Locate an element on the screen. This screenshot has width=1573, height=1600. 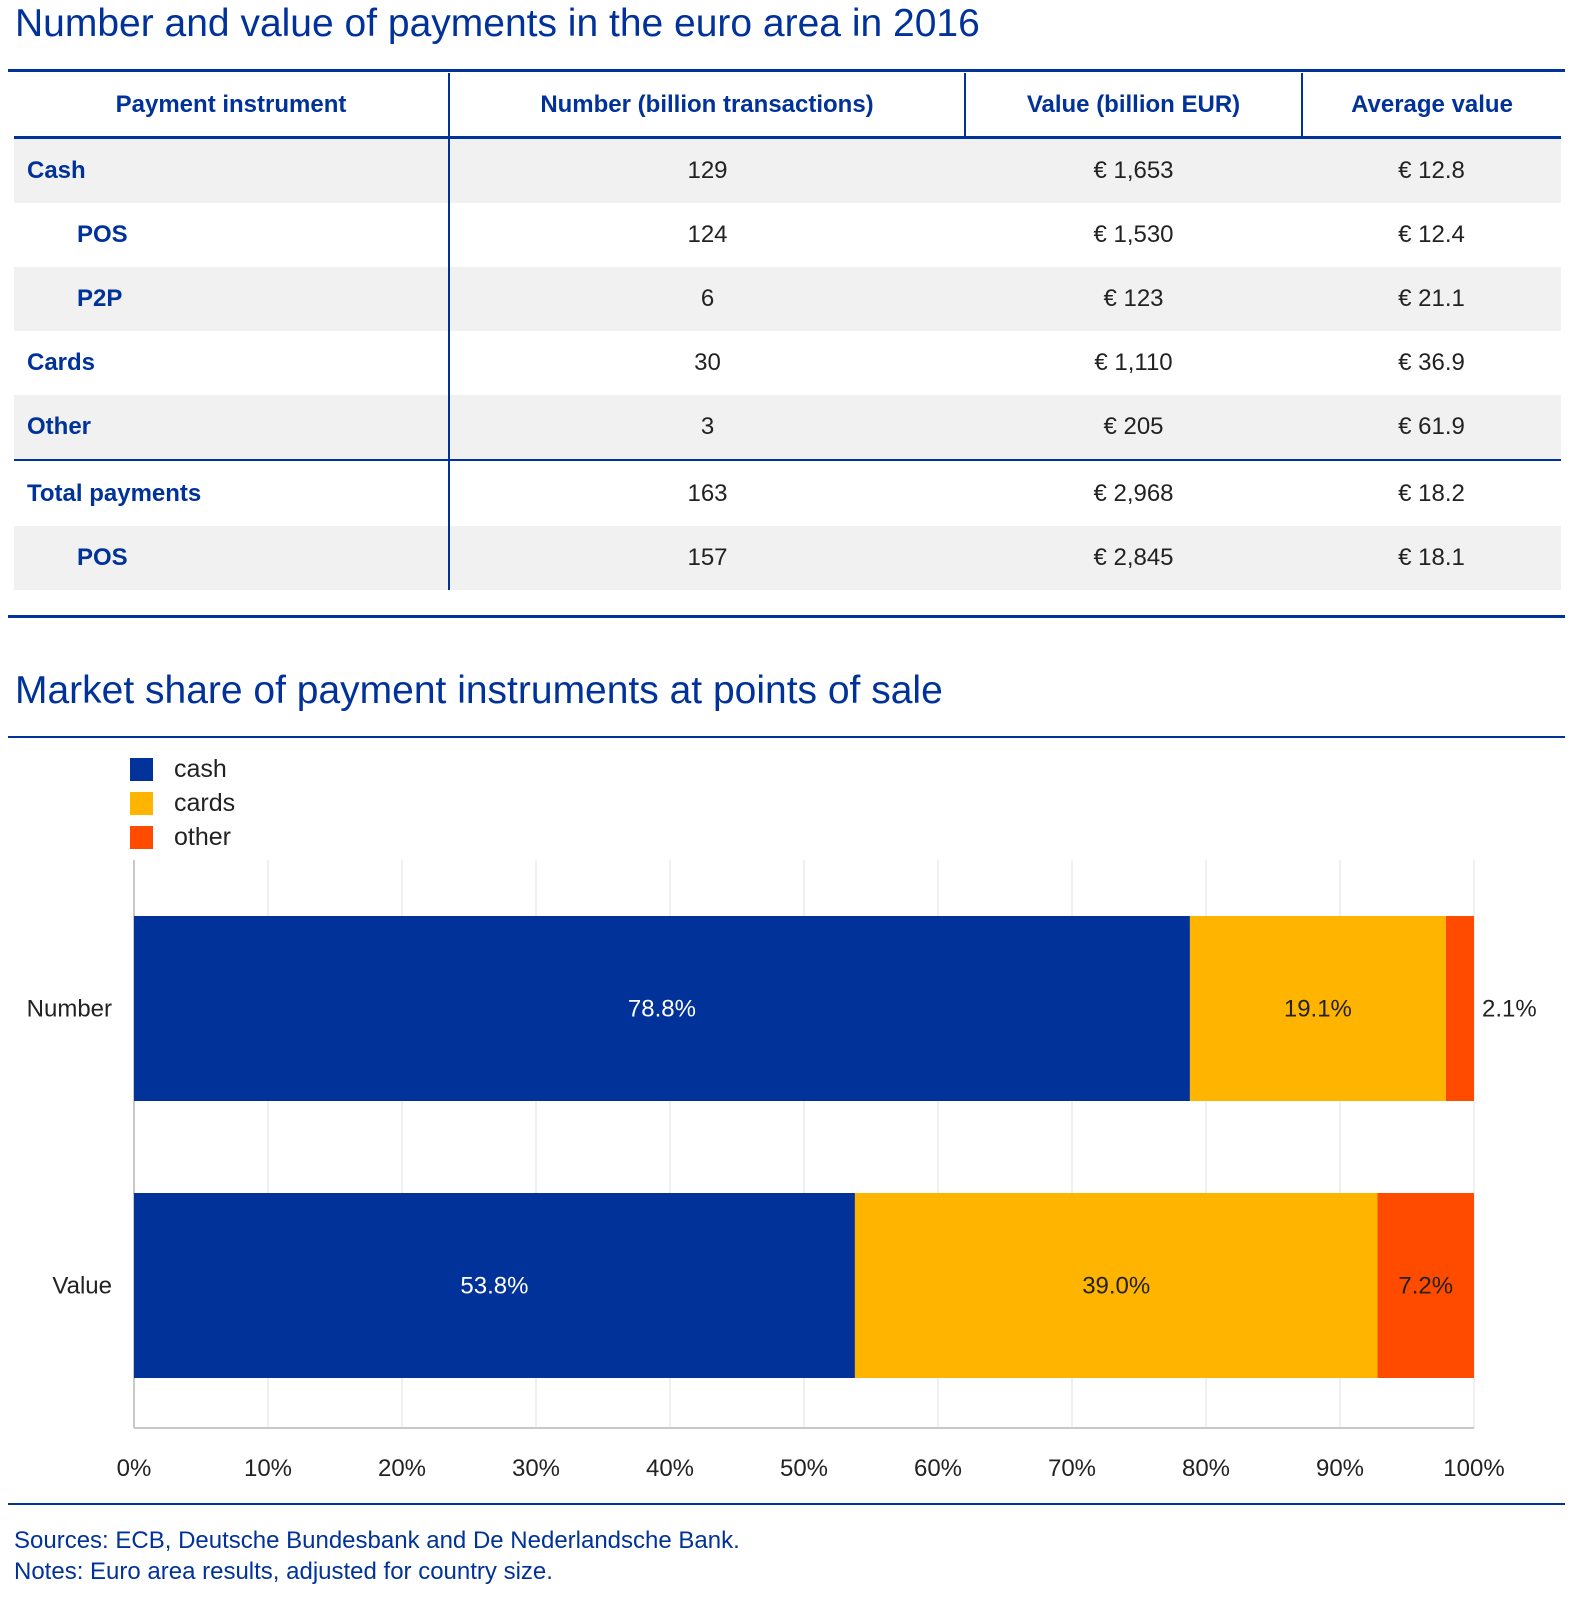
row-label: Other is located at coordinates (232, 427).